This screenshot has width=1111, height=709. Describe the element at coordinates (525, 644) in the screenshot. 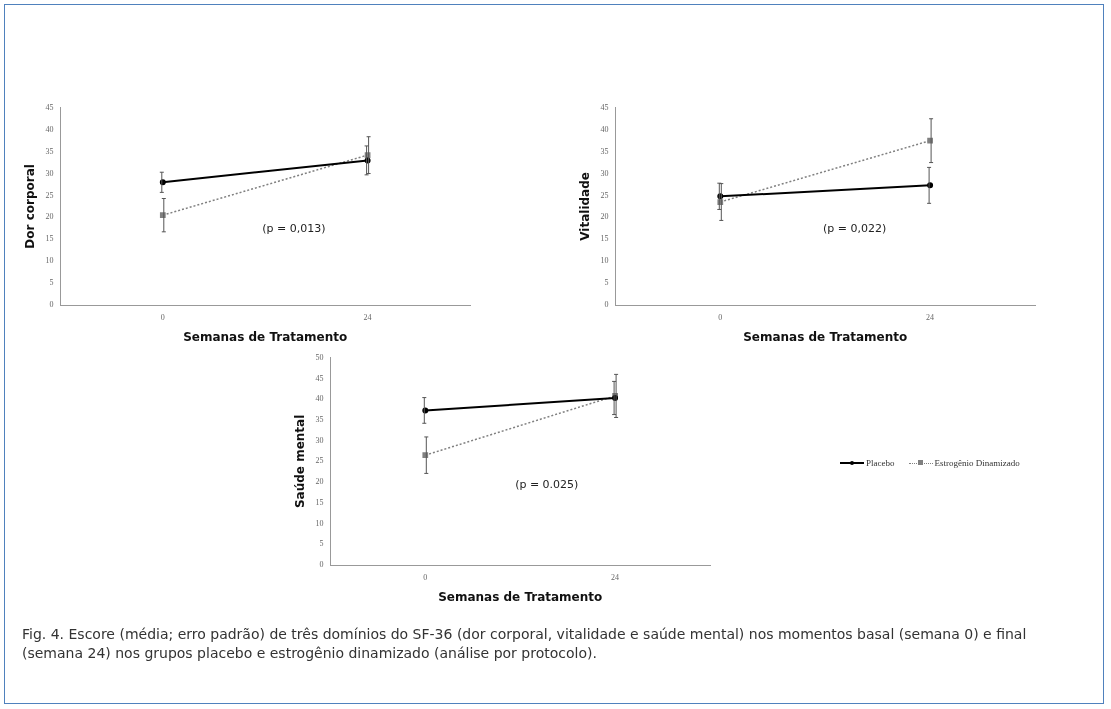

I see `caption: Fig. 4. Escore (média; erro padrão) de três domínios do SF-36 (dor corporal, vitalidade e saúde mental) nos momentos basal (semana 0) e final (semana 24) nos grupos placebo e estrogênio dinamizado (análise por protocolo).` at that location.